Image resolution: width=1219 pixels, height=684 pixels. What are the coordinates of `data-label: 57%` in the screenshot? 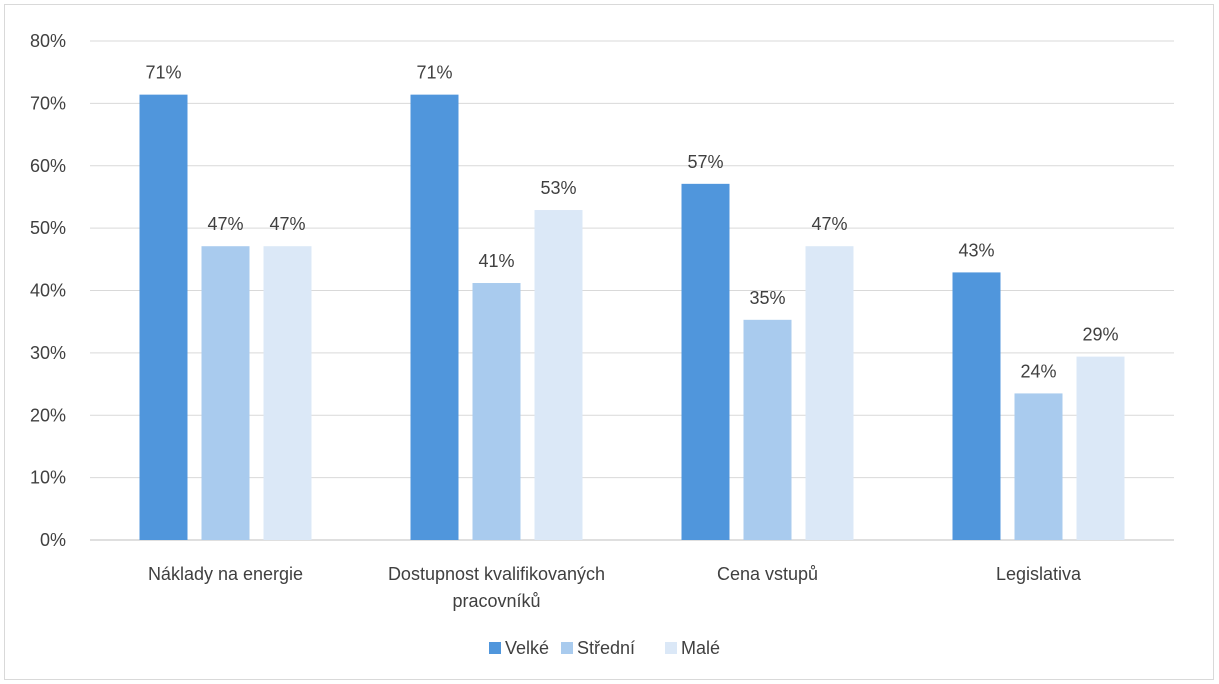 It's located at (705, 162).